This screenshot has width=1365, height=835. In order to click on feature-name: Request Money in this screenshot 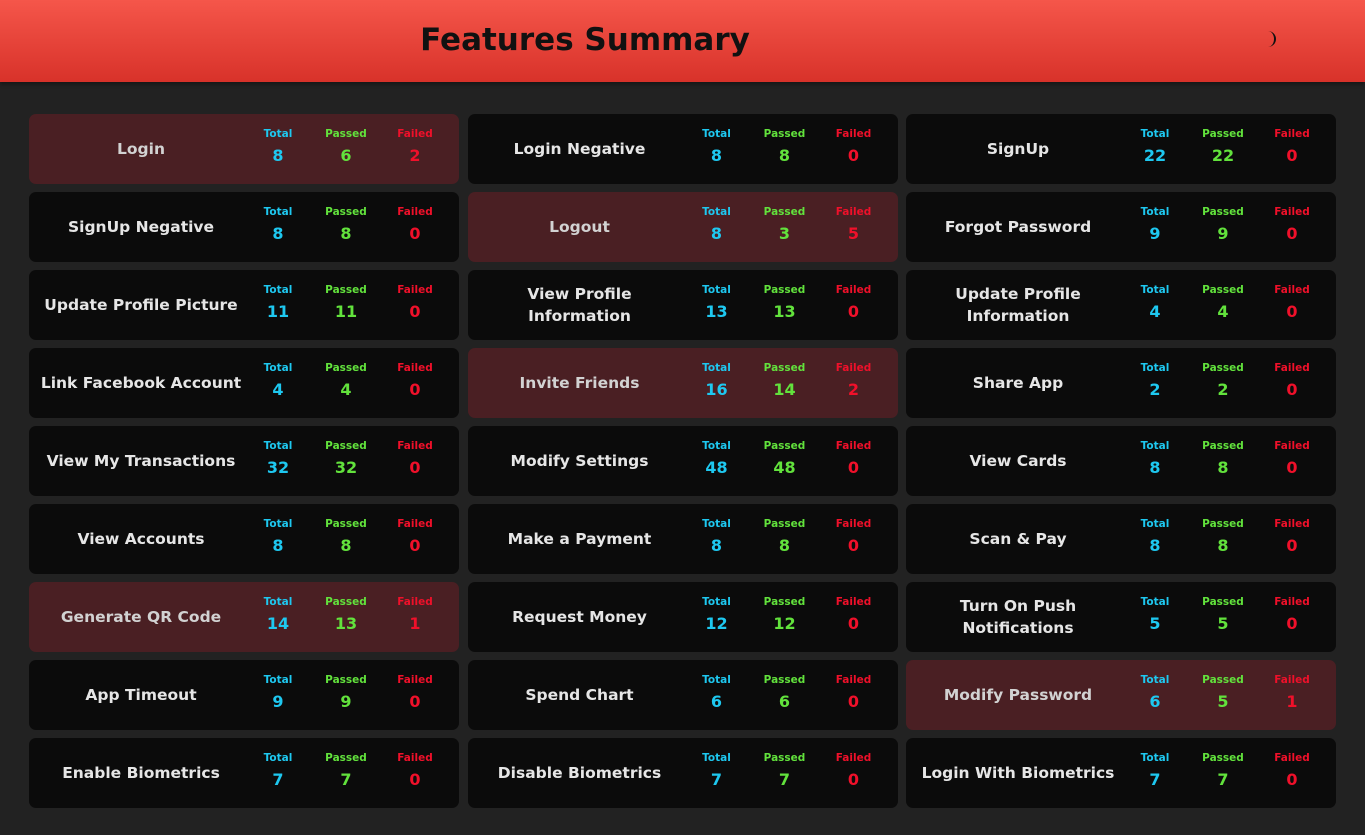, I will do `click(579, 617)`.